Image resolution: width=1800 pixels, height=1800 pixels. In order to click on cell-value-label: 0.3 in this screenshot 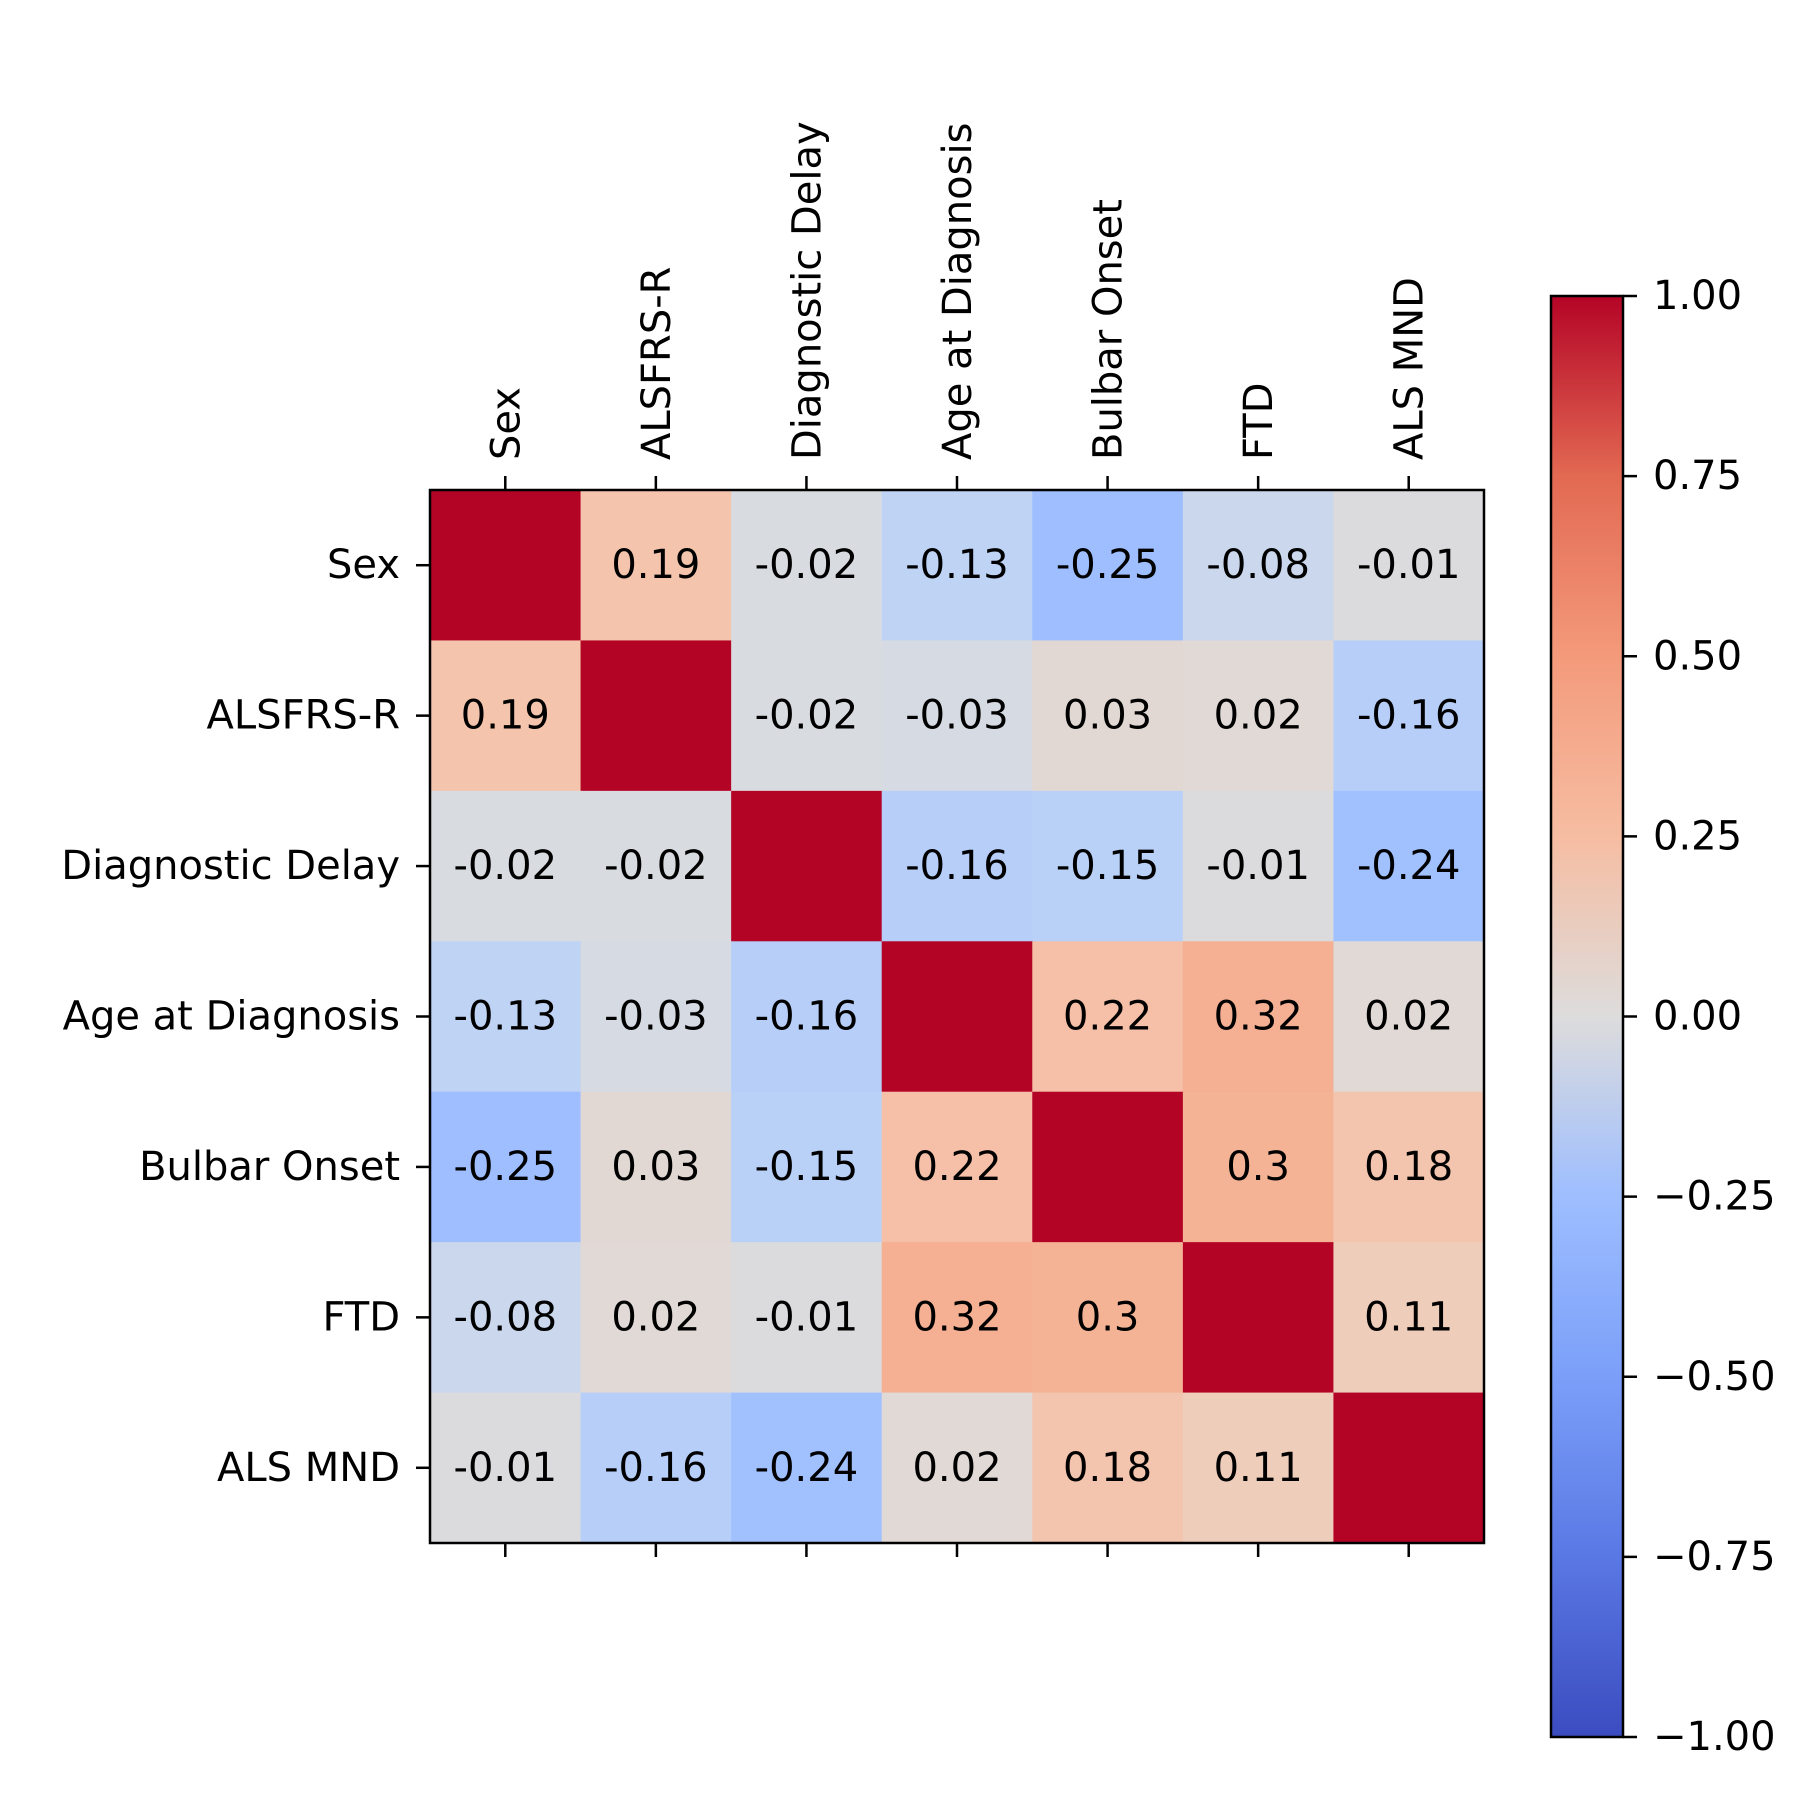, I will do `click(1258, 1167)`.